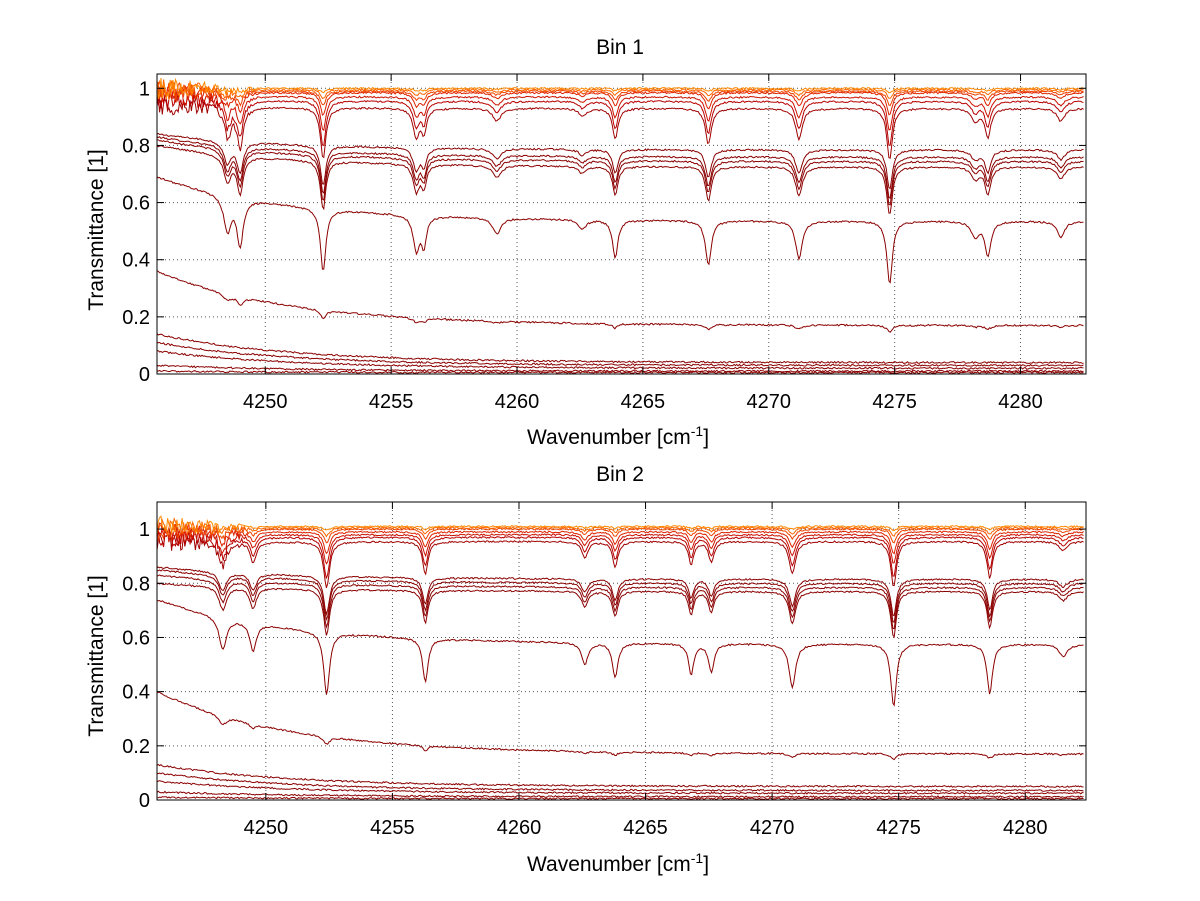 This screenshot has width=1200, height=901. What do you see at coordinates (620, 474) in the screenshot?
I see `chart-title: Bin 2` at bounding box center [620, 474].